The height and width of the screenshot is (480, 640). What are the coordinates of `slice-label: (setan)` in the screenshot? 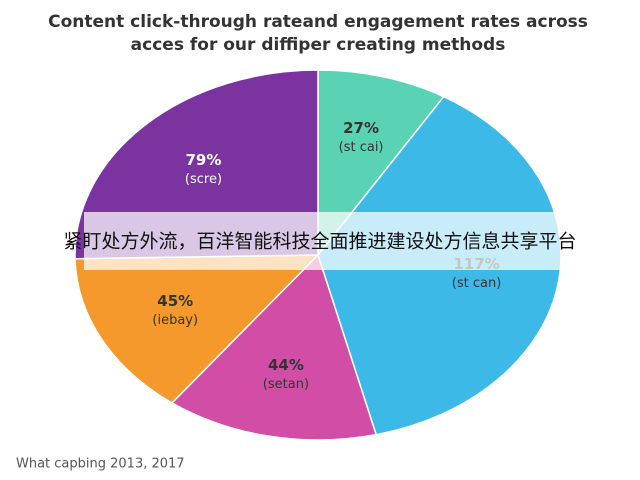 It's located at (286, 384).